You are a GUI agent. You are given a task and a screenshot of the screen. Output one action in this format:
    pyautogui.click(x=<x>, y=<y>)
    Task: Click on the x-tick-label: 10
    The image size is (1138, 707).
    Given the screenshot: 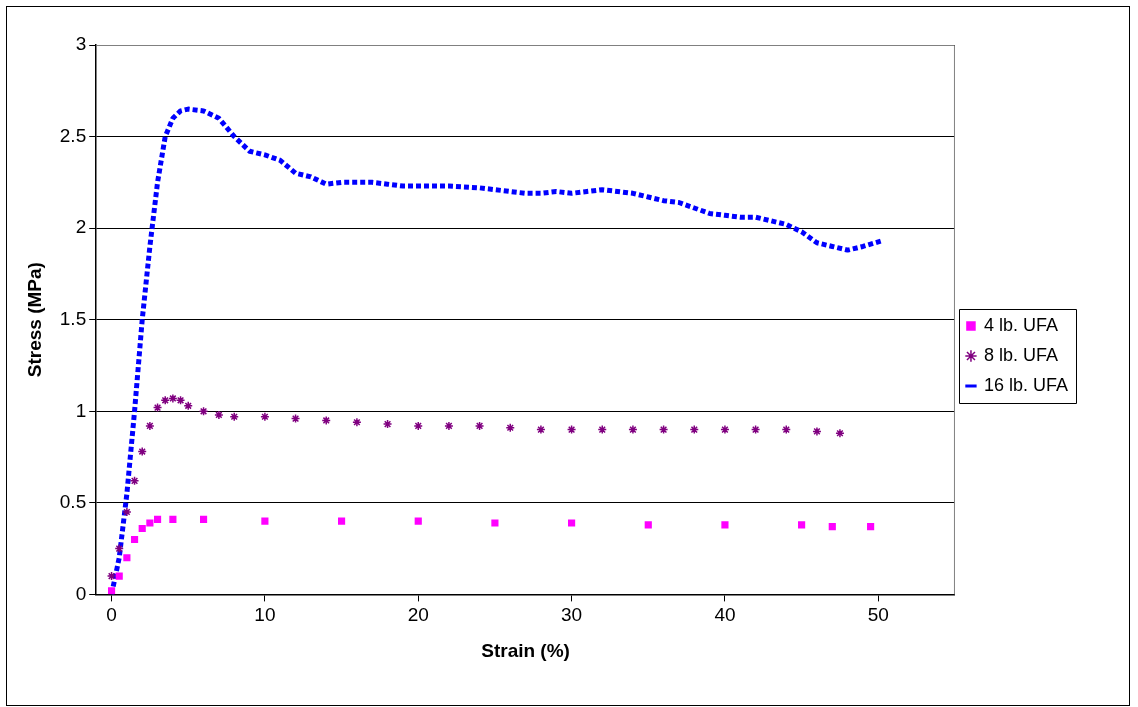 What is the action you would take?
    pyautogui.click(x=265, y=615)
    